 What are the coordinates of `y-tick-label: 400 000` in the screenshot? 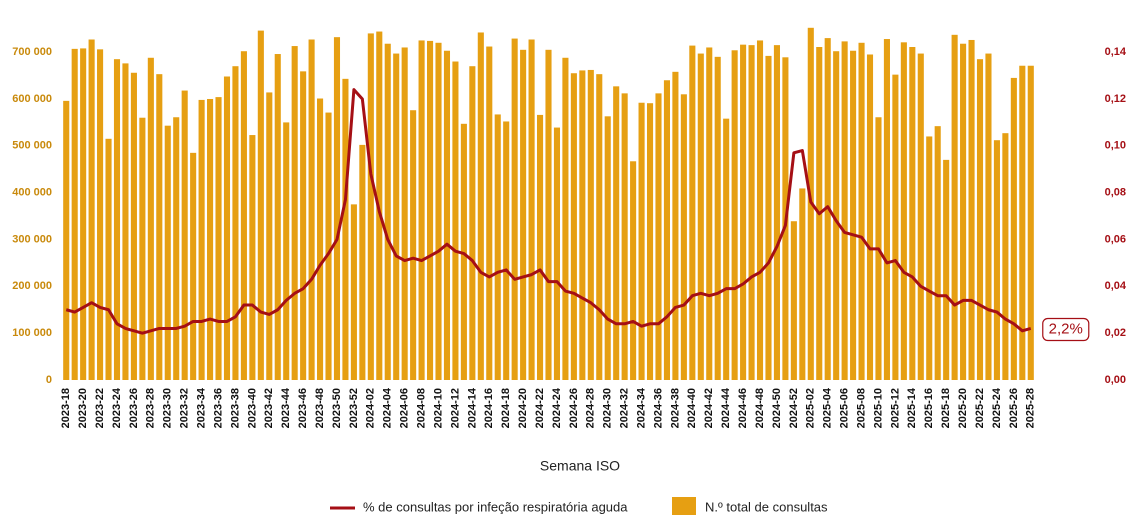 It's located at (32, 193).